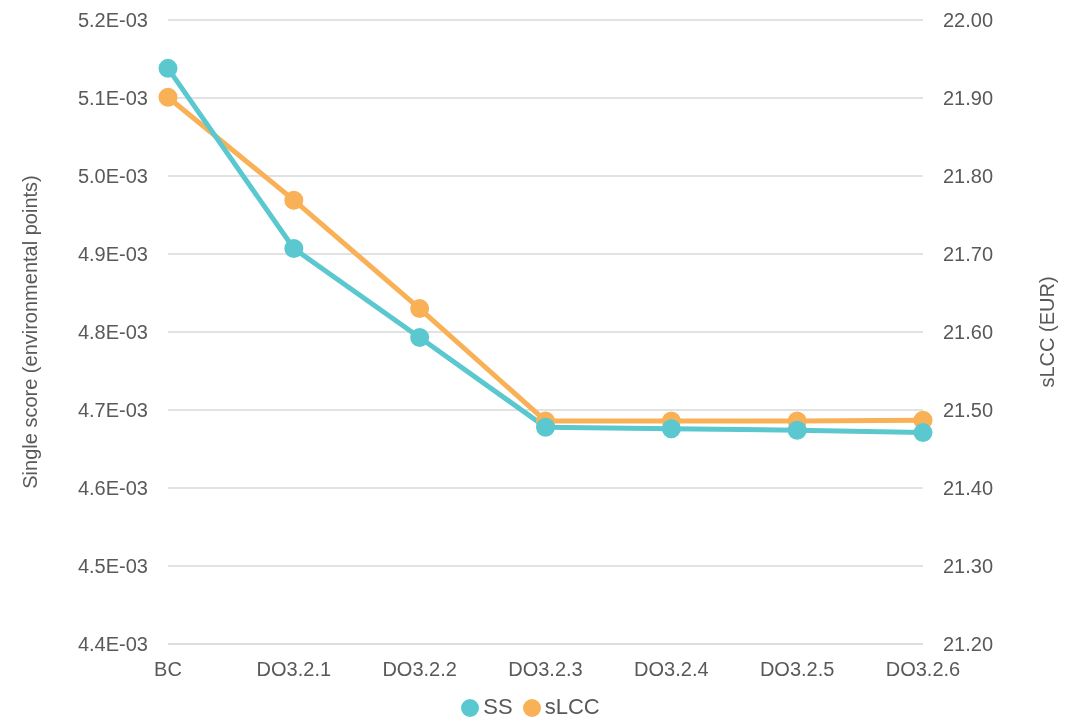 The image size is (1071, 724). Describe the element at coordinates (112, 566) in the screenshot. I see `y-tick-label: 4.5E-03` at that location.